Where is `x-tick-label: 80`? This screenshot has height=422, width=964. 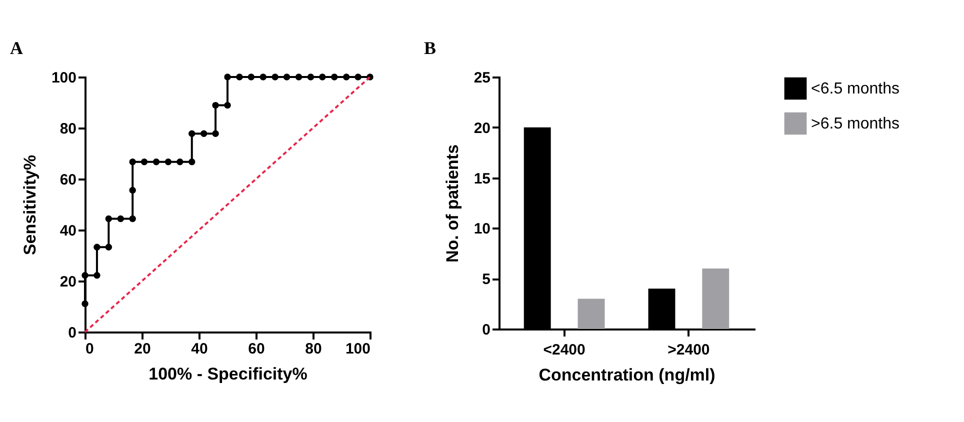
x-tick-label: 80 is located at coordinates (313, 349).